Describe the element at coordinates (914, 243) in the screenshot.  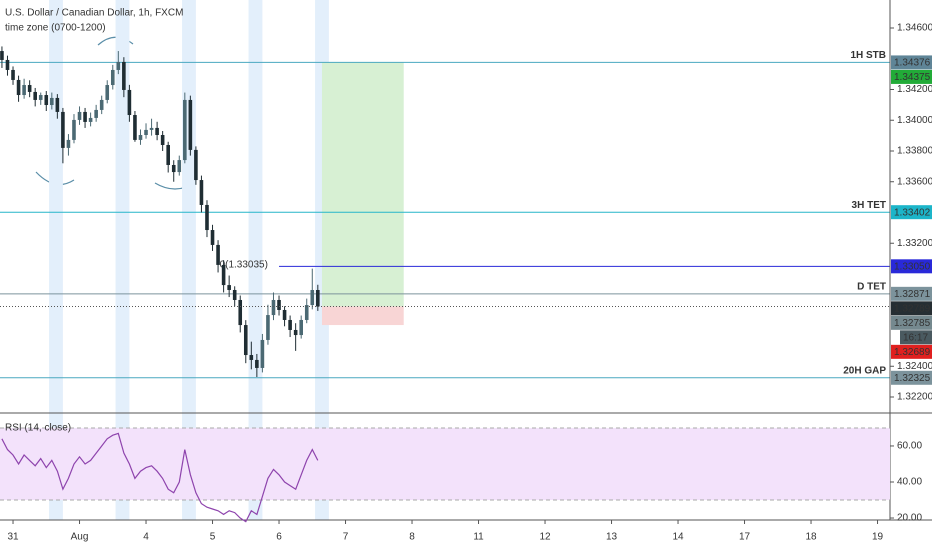
I see `y-tick-label: 1.33200` at that location.